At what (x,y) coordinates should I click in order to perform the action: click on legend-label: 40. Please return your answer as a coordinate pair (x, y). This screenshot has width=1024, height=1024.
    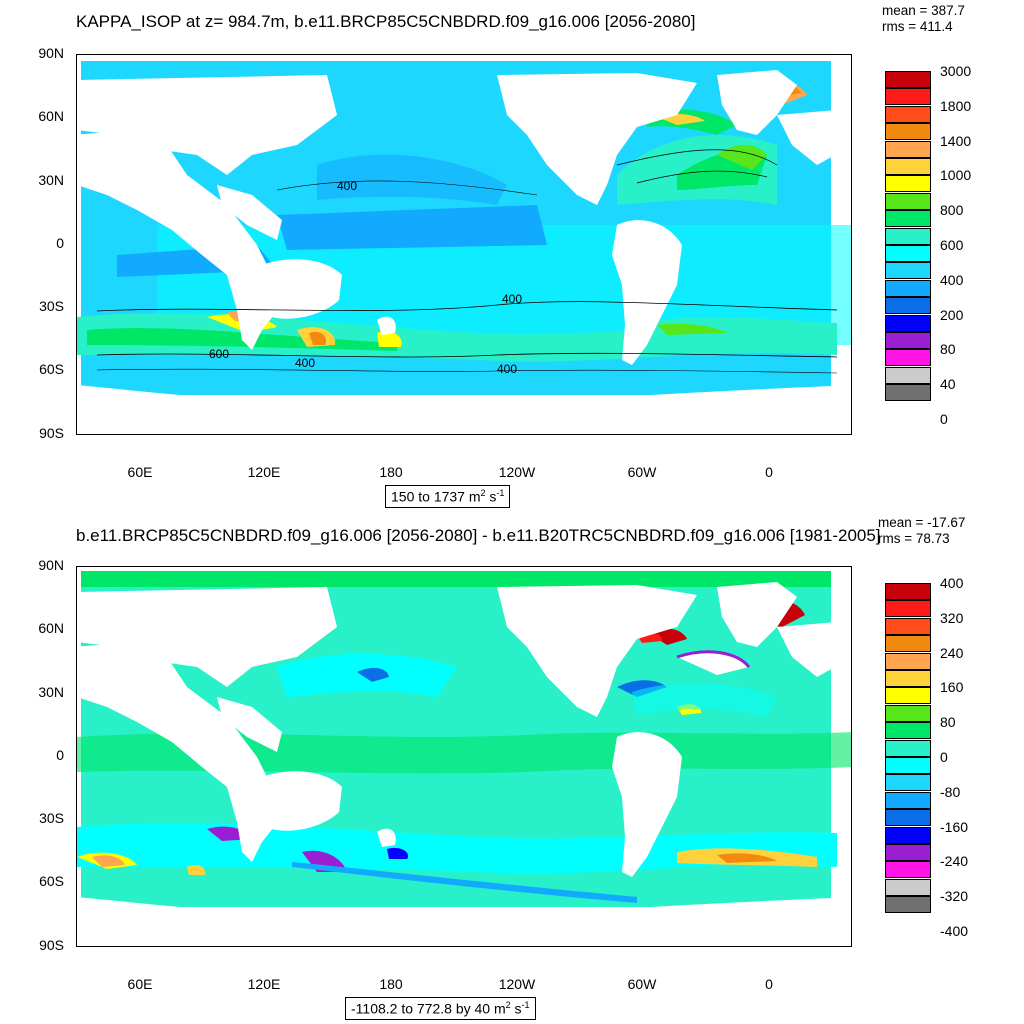
    Looking at the image, I should click on (948, 384).